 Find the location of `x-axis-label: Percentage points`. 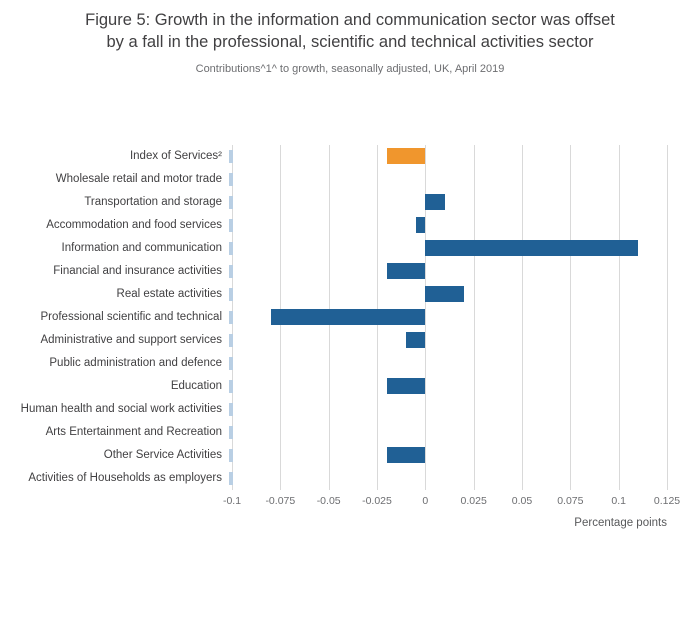

x-axis-label: Percentage points is located at coordinates (620, 522).